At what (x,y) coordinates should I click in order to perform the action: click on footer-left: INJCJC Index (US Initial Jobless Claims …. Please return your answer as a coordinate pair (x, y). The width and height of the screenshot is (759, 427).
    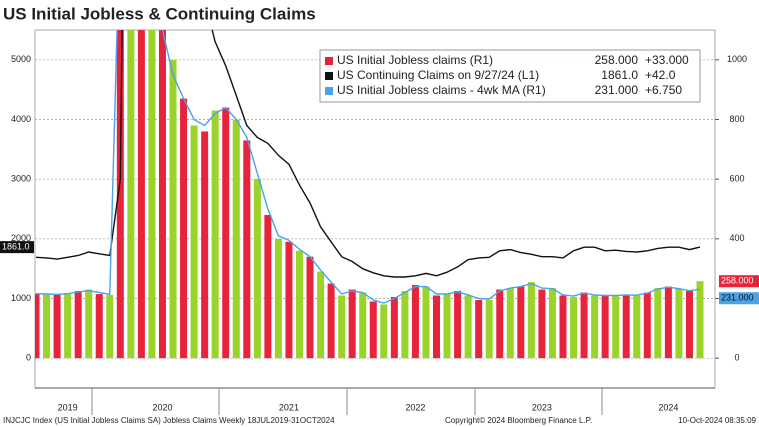
    Looking at the image, I should click on (169, 420).